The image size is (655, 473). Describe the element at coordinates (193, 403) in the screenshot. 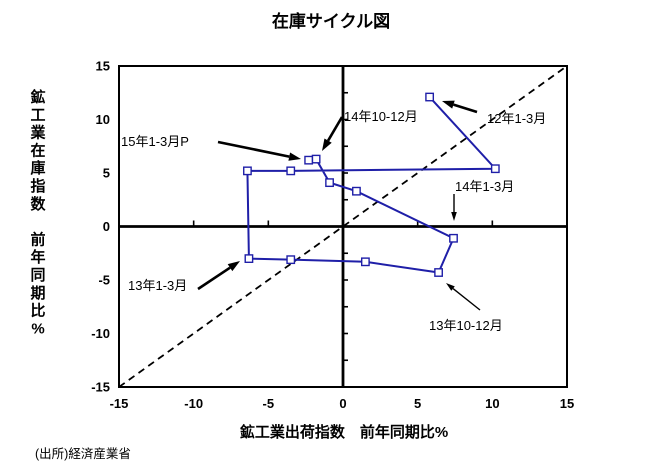

I see `x-tick-label: -10` at that location.